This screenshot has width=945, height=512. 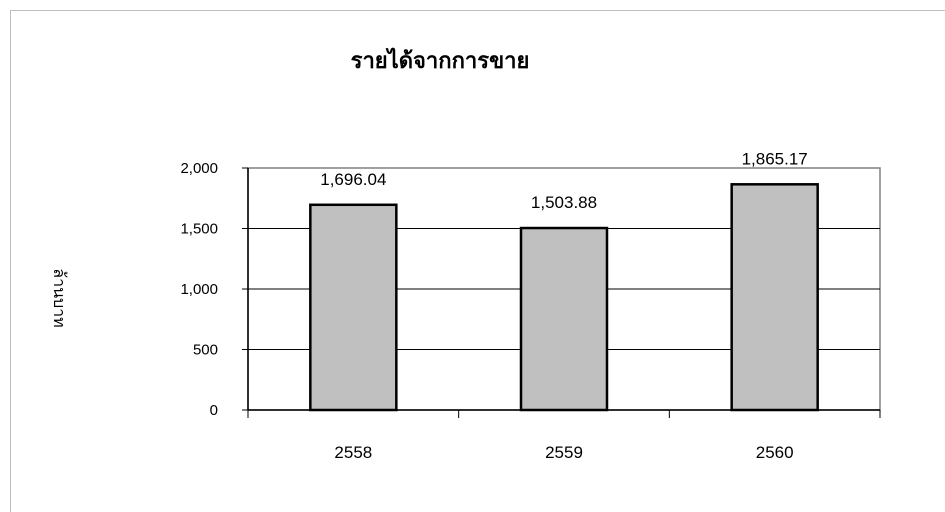 What do you see at coordinates (775, 158) in the screenshot?
I see `data-label: 1,865.17` at bounding box center [775, 158].